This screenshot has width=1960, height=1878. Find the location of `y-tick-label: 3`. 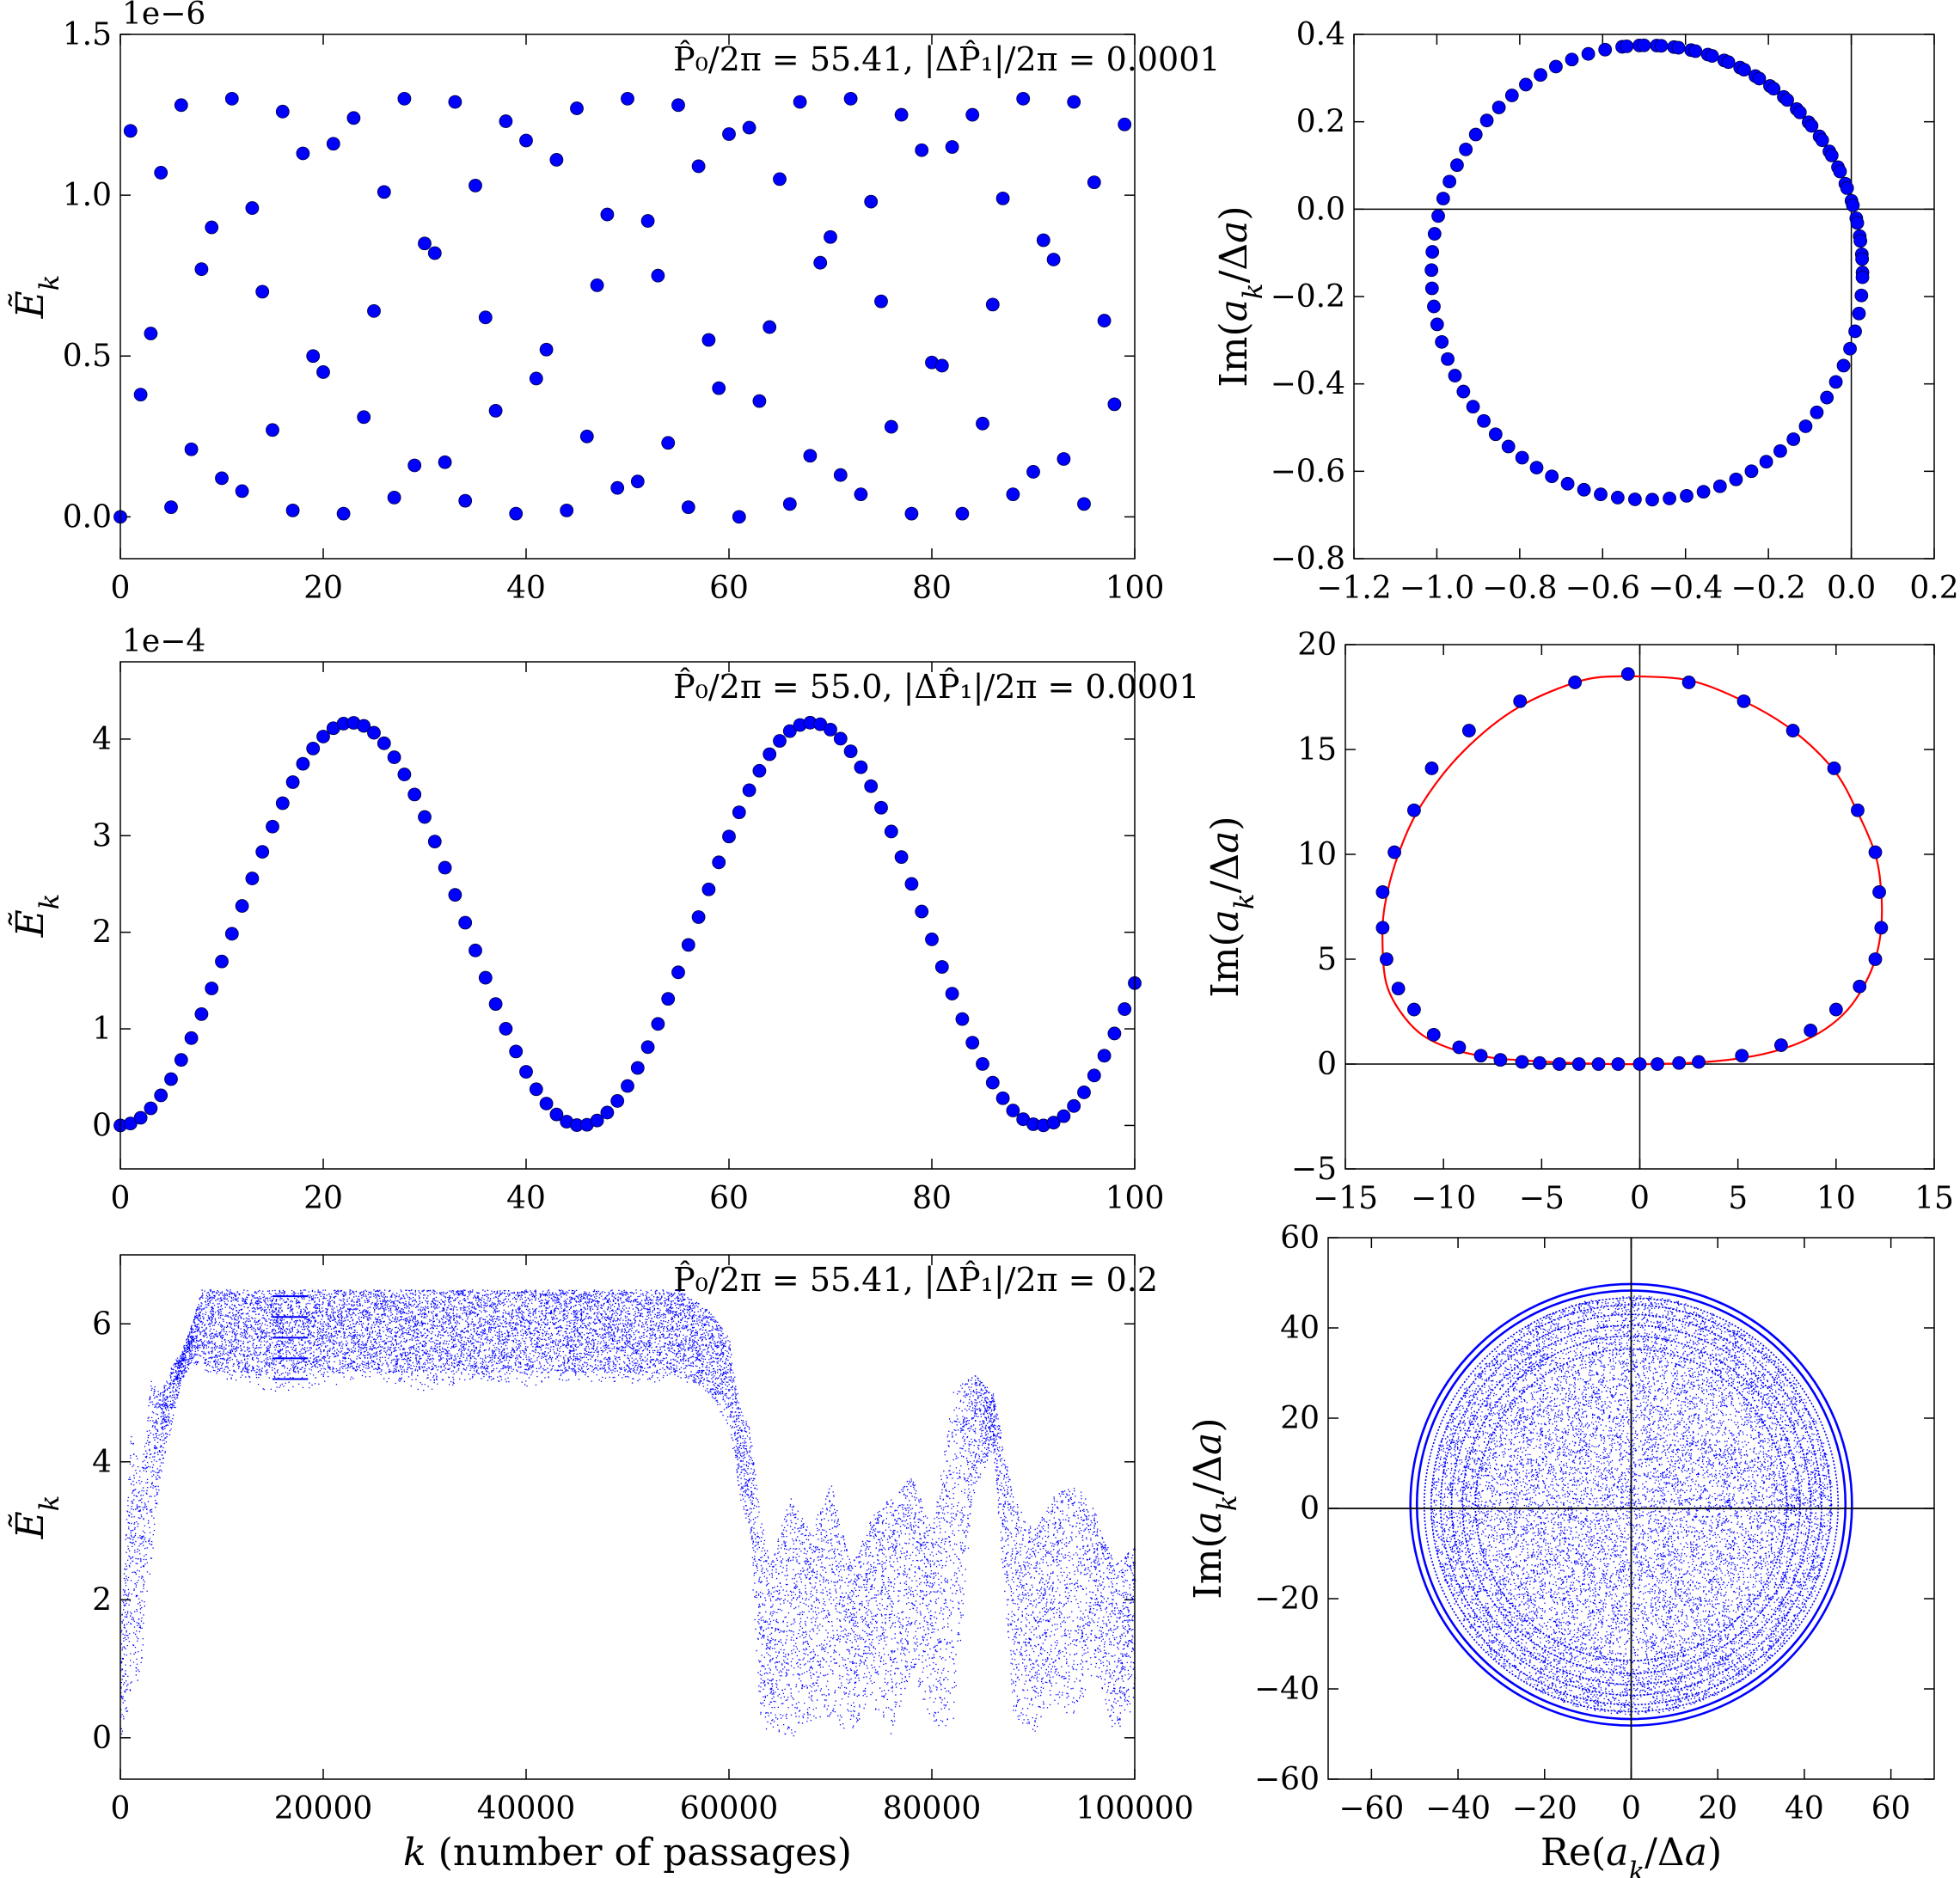

y-tick-label: 3 is located at coordinates (102, 835).